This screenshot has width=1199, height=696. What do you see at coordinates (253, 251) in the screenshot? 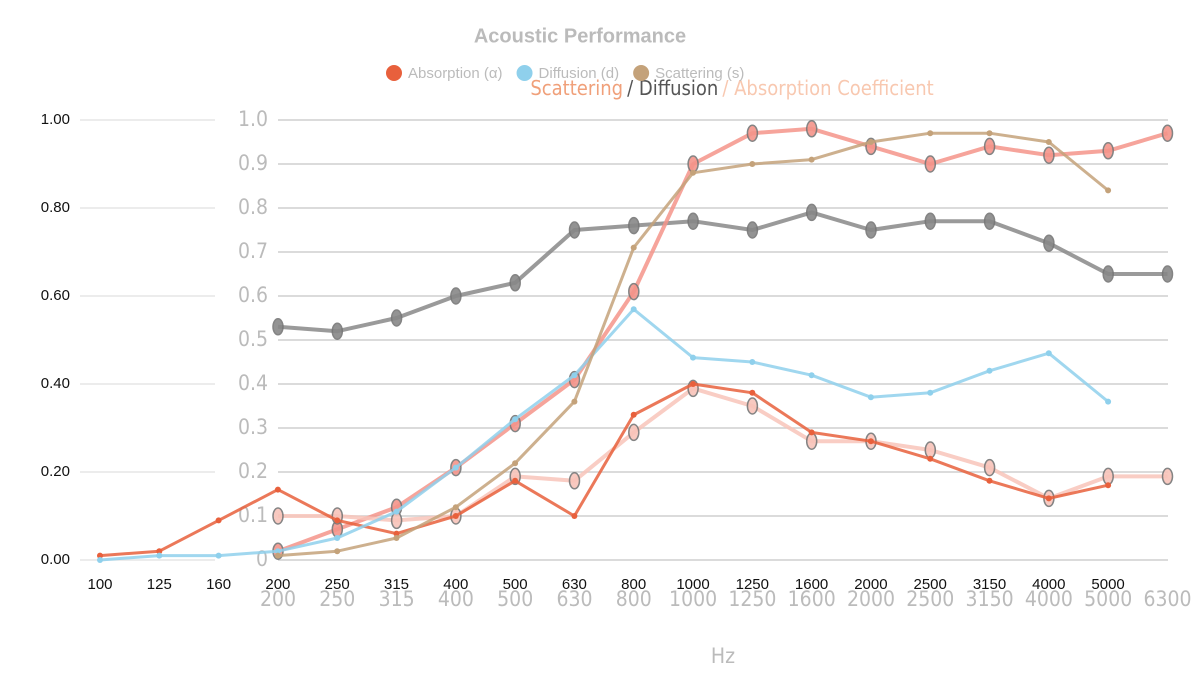
I see `y-tick-label: 0.7` at bounding box center [253, 251].